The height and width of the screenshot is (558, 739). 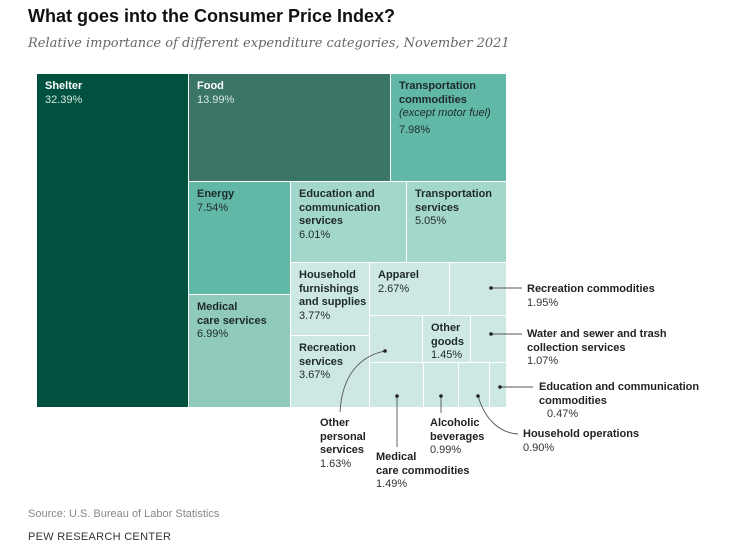 What do you see at coordinates (124, 514) in the screenshot?
I see `source-note: Source: U.S. Bureau of Labor Statistics` at bounding box center [124, 514].